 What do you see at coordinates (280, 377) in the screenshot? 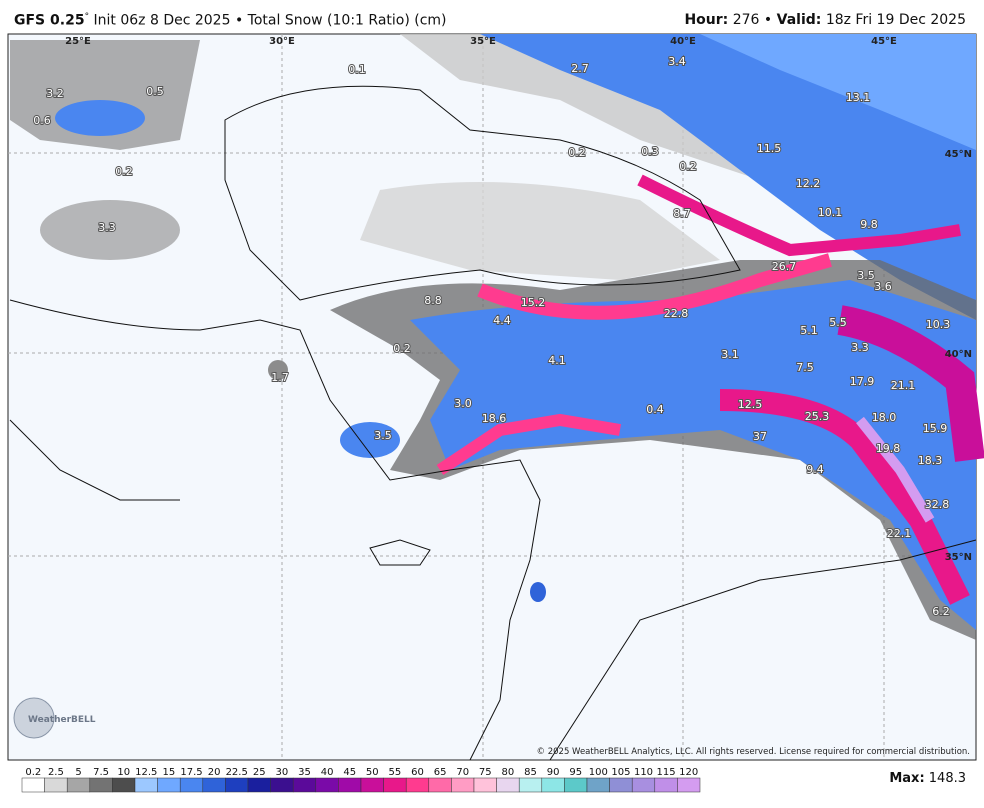
I see `point-label: 1.7` at bounding box center [280, 377].